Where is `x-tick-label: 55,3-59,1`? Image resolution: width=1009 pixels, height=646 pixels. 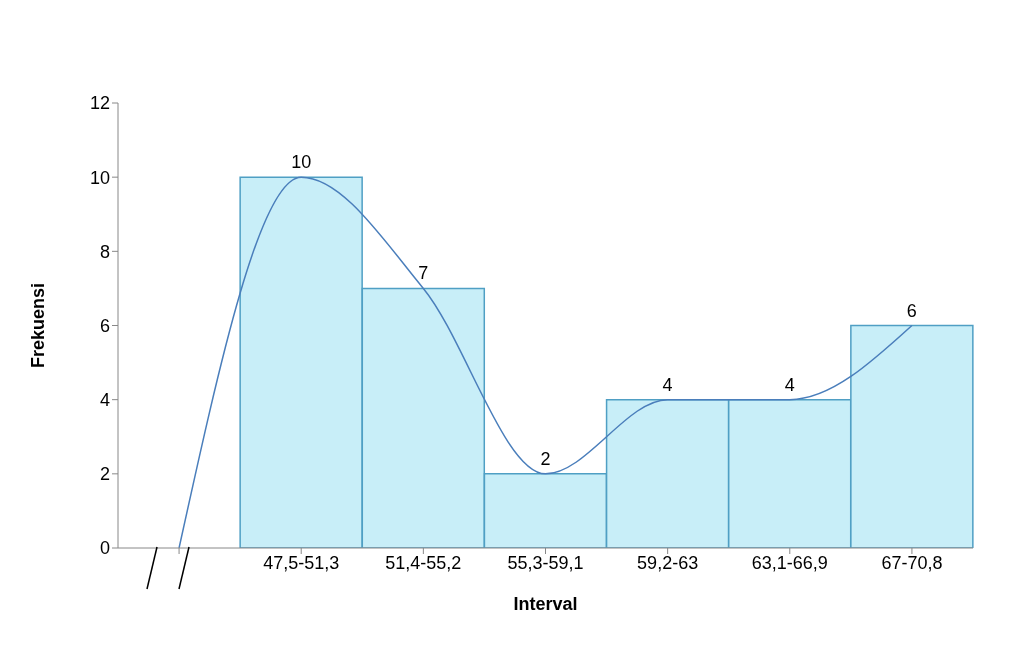
x-tick-label: 55,3-59,1 is located at coordinates (545, 562).